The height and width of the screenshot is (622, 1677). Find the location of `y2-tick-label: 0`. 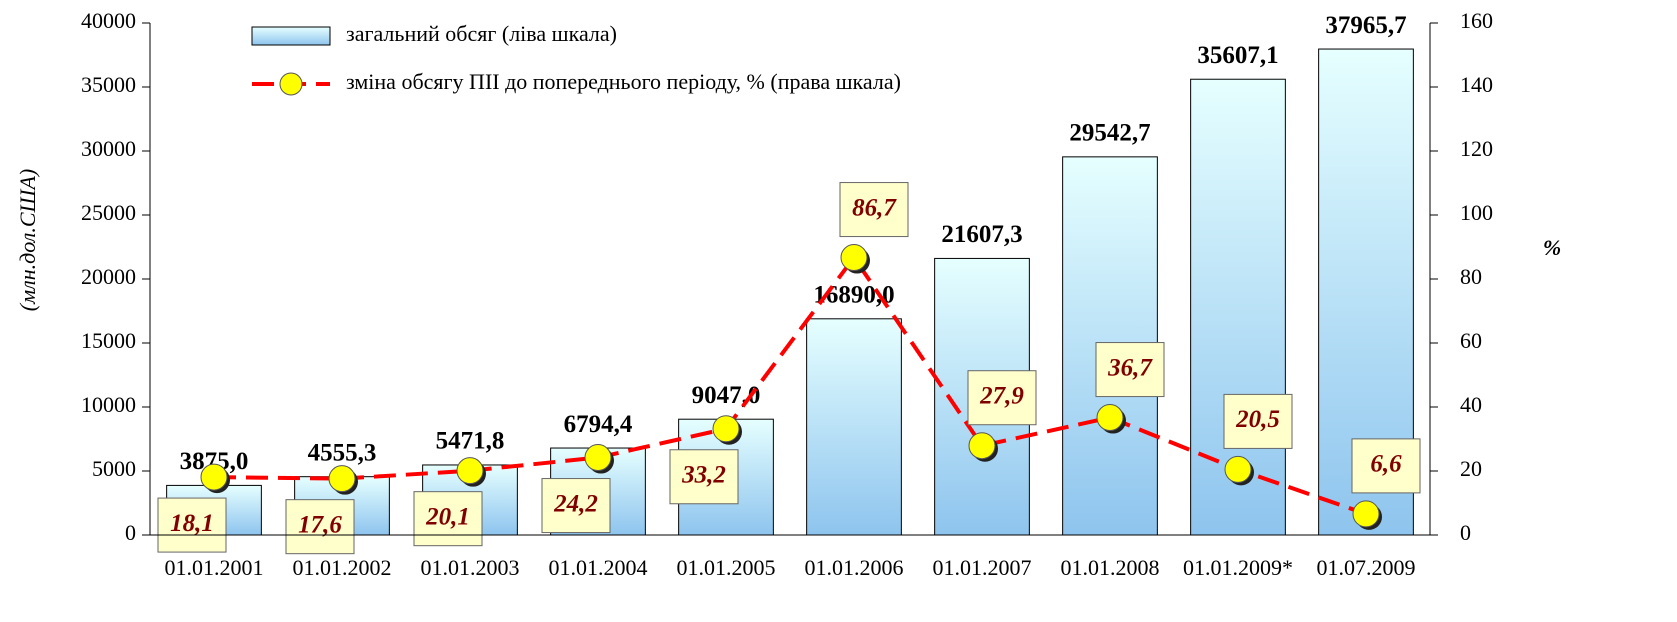

y2-tick-label: 0 is located at coordinates (1465, 532).